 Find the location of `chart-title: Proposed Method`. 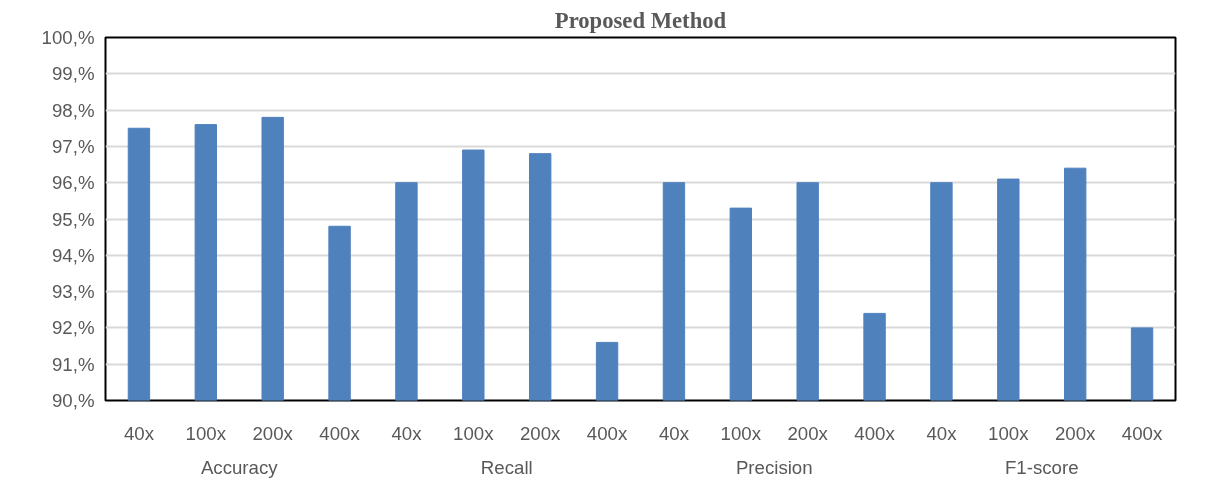

chart-title: Proposed Method is located at coordinates (640, 20).